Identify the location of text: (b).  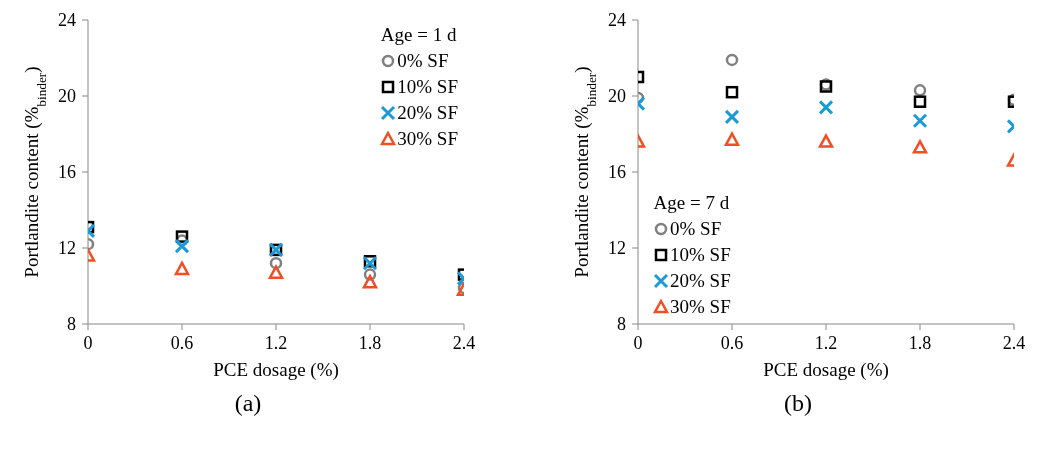
(798, 403).